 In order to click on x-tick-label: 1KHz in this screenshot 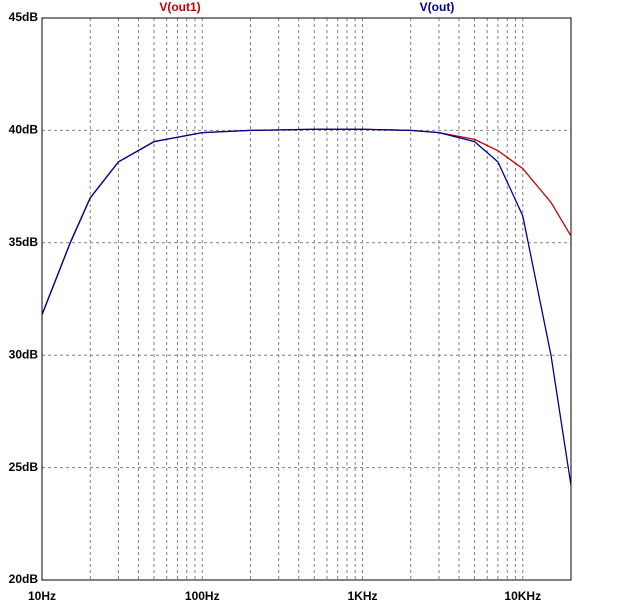, I will do `click(362, 596)`.